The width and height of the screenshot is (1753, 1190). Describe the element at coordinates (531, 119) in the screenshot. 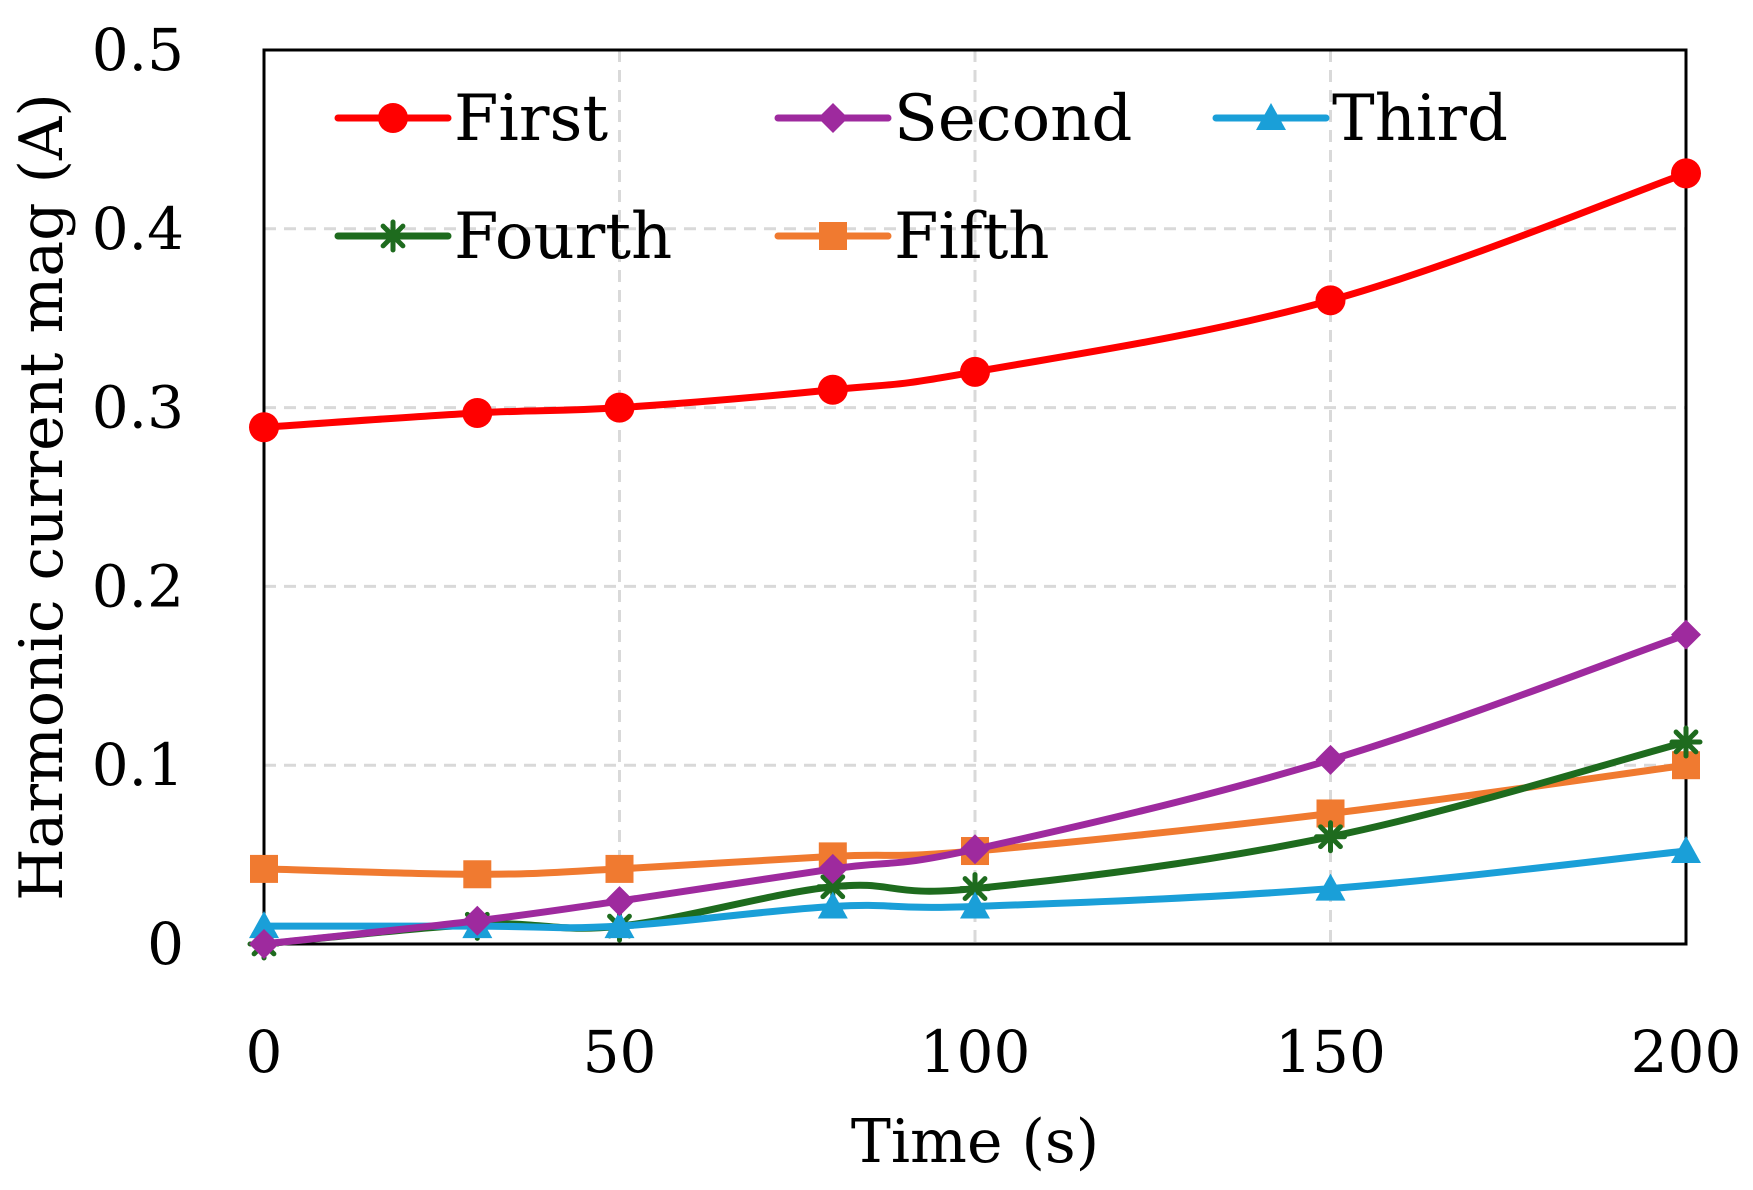

I see `legend-label: First` at that location.